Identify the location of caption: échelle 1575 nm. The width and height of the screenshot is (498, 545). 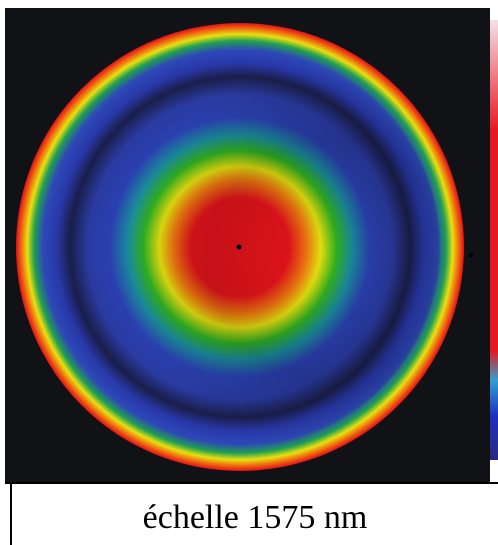
(255, 517).